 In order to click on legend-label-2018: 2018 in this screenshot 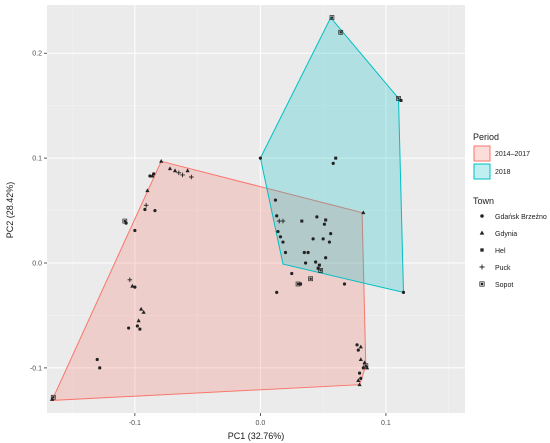, I will do `click(503, 172)`.